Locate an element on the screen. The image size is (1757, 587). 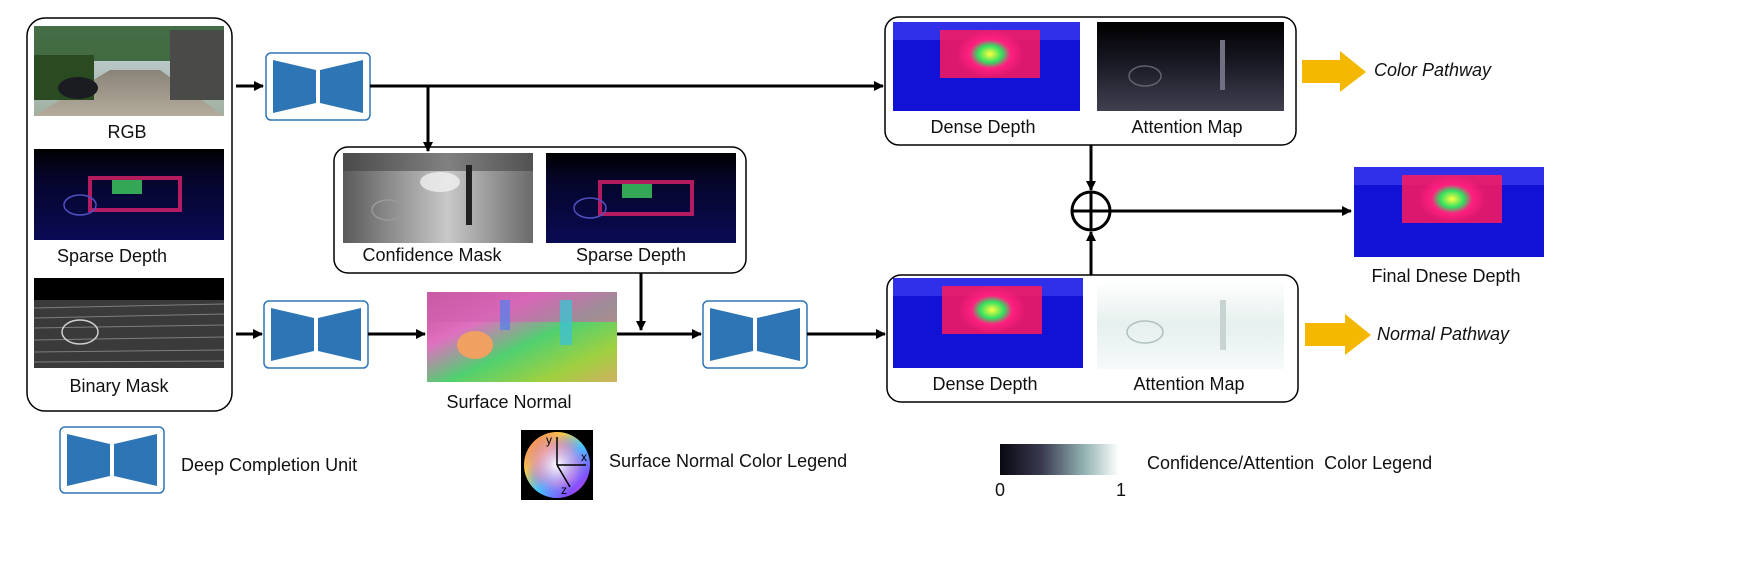
deep-completion-unit-bottom-left is located at coordinates (316, 334).